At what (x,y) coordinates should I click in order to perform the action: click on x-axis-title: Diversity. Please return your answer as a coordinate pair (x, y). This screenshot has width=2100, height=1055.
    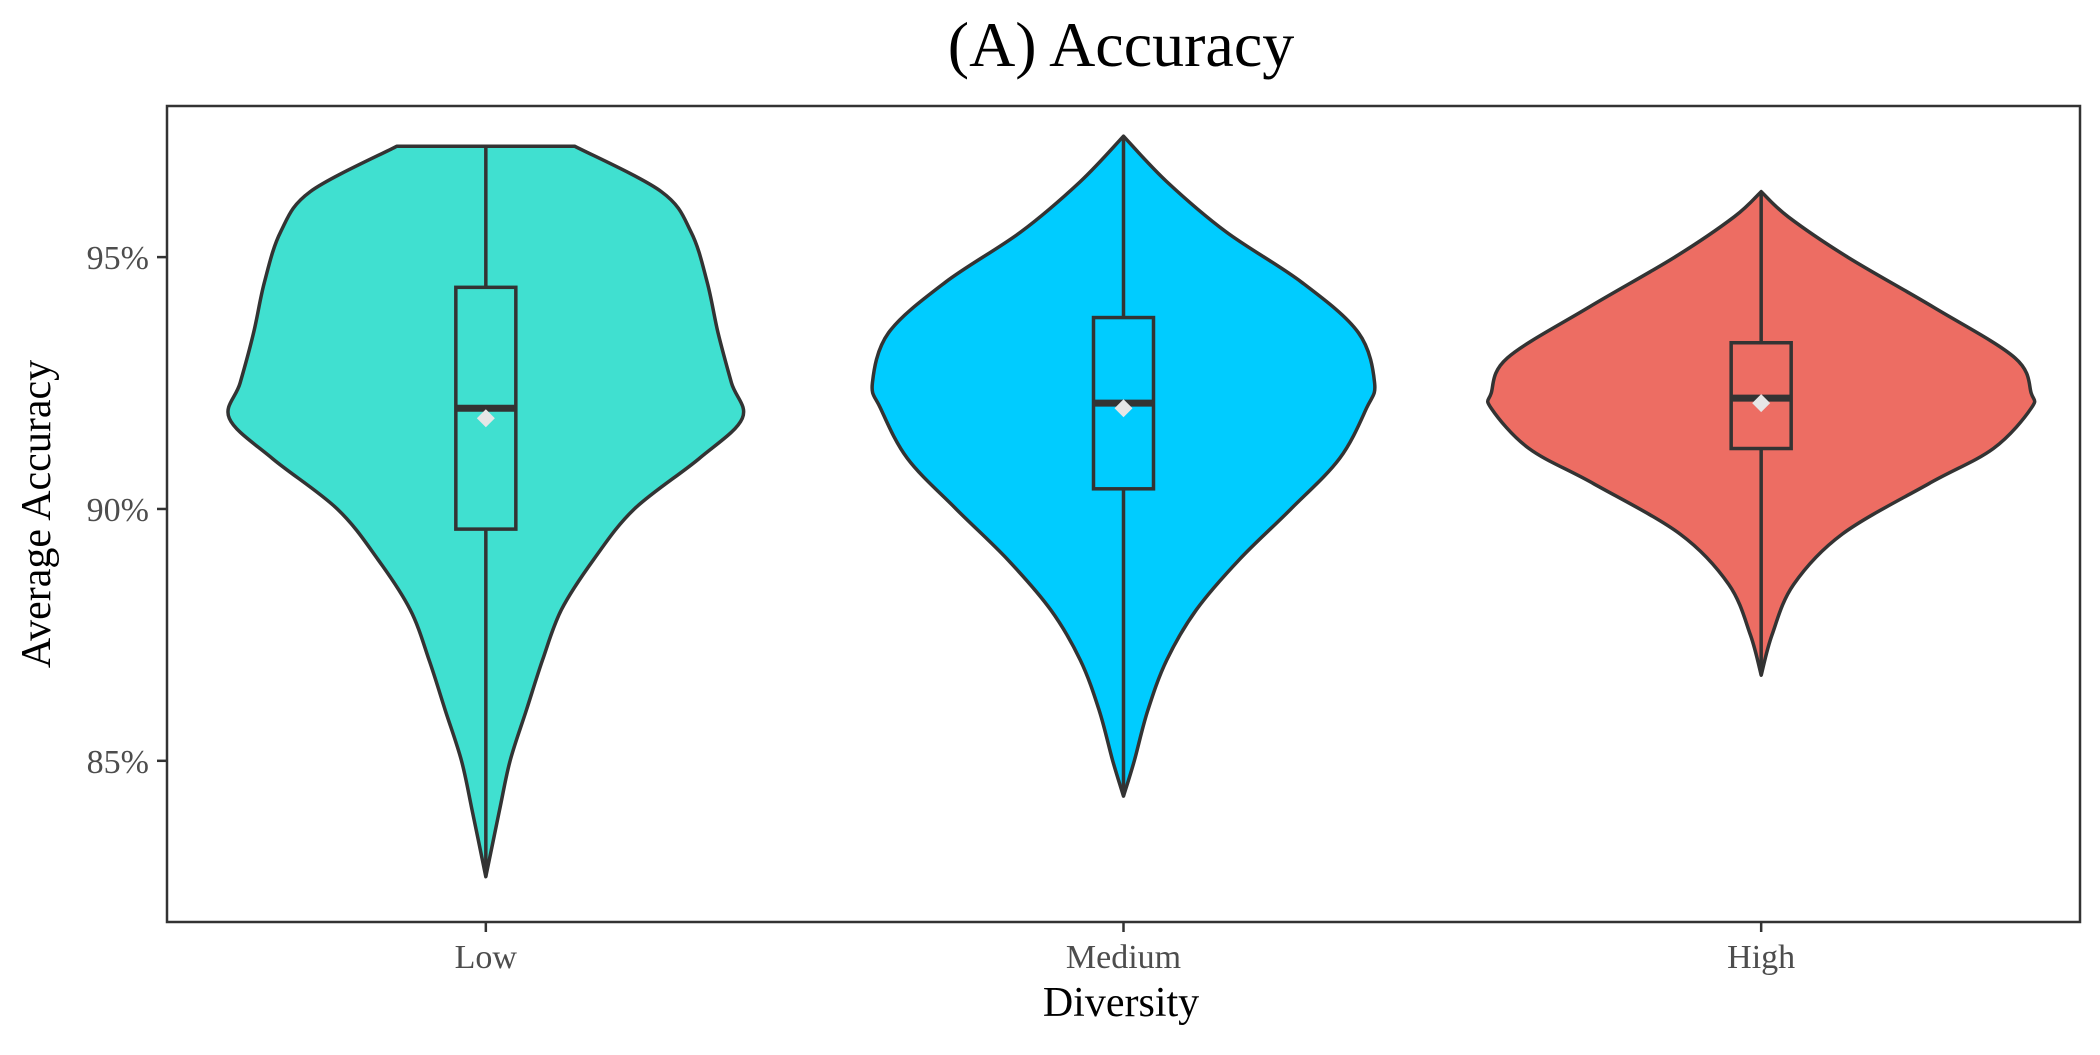
    Looking at the image, I should click on (1121, 1003).